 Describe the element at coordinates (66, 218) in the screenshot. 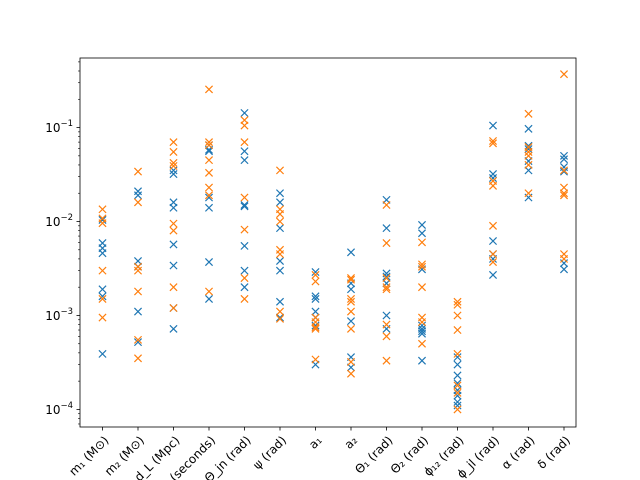

I see `y-tick-exponent: −2` at that location.